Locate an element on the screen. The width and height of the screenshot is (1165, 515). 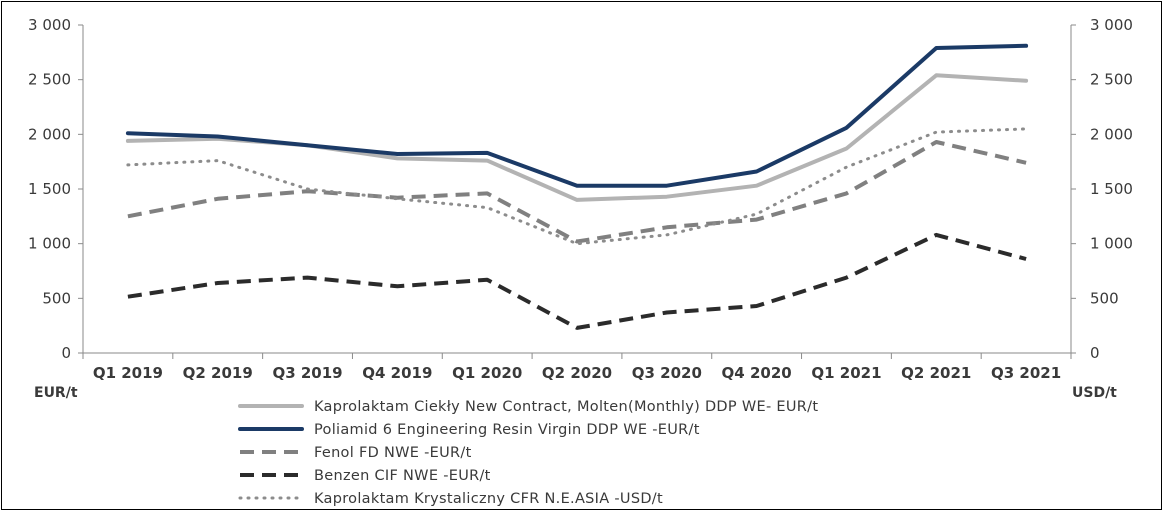
y-left-tick-label: 1 500 is located at coordinates (49, 189).